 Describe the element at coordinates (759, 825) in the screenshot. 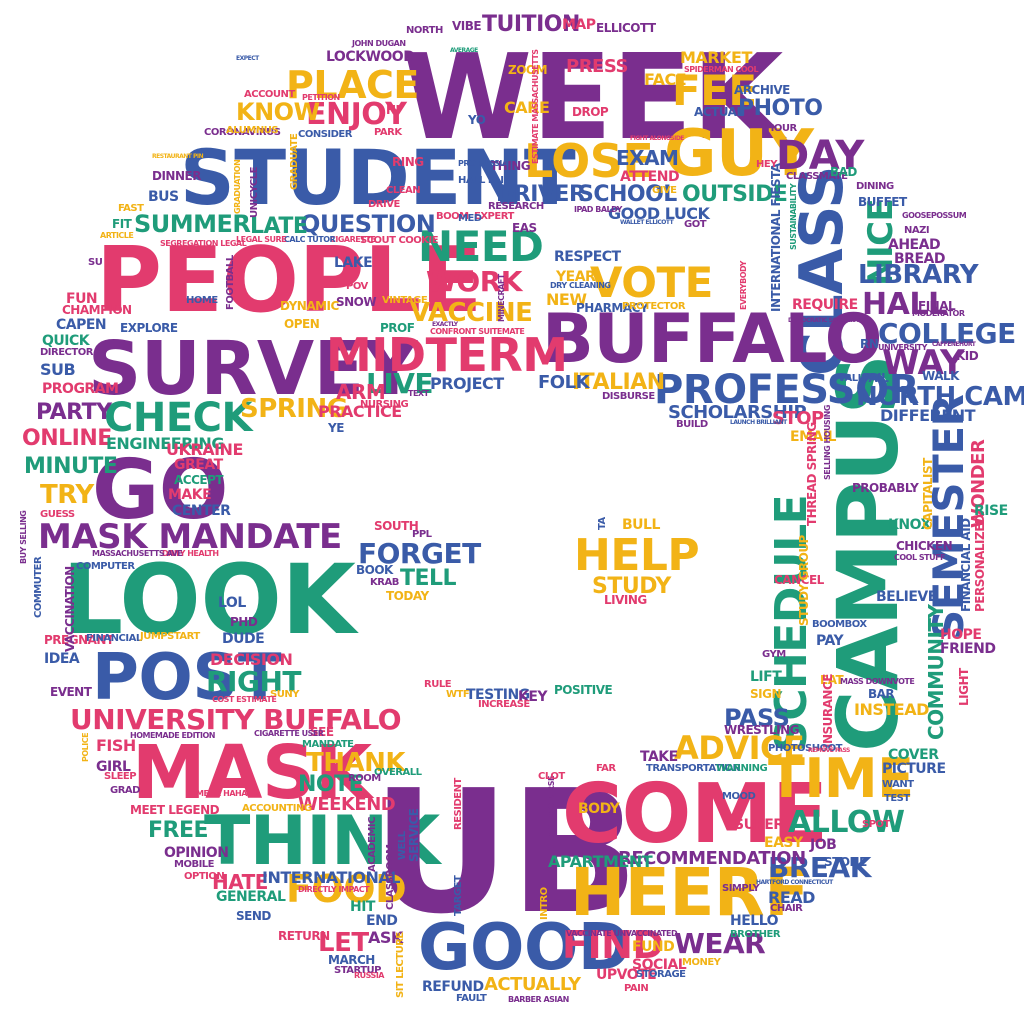

I see `cloud-word: SUPER` at that location.